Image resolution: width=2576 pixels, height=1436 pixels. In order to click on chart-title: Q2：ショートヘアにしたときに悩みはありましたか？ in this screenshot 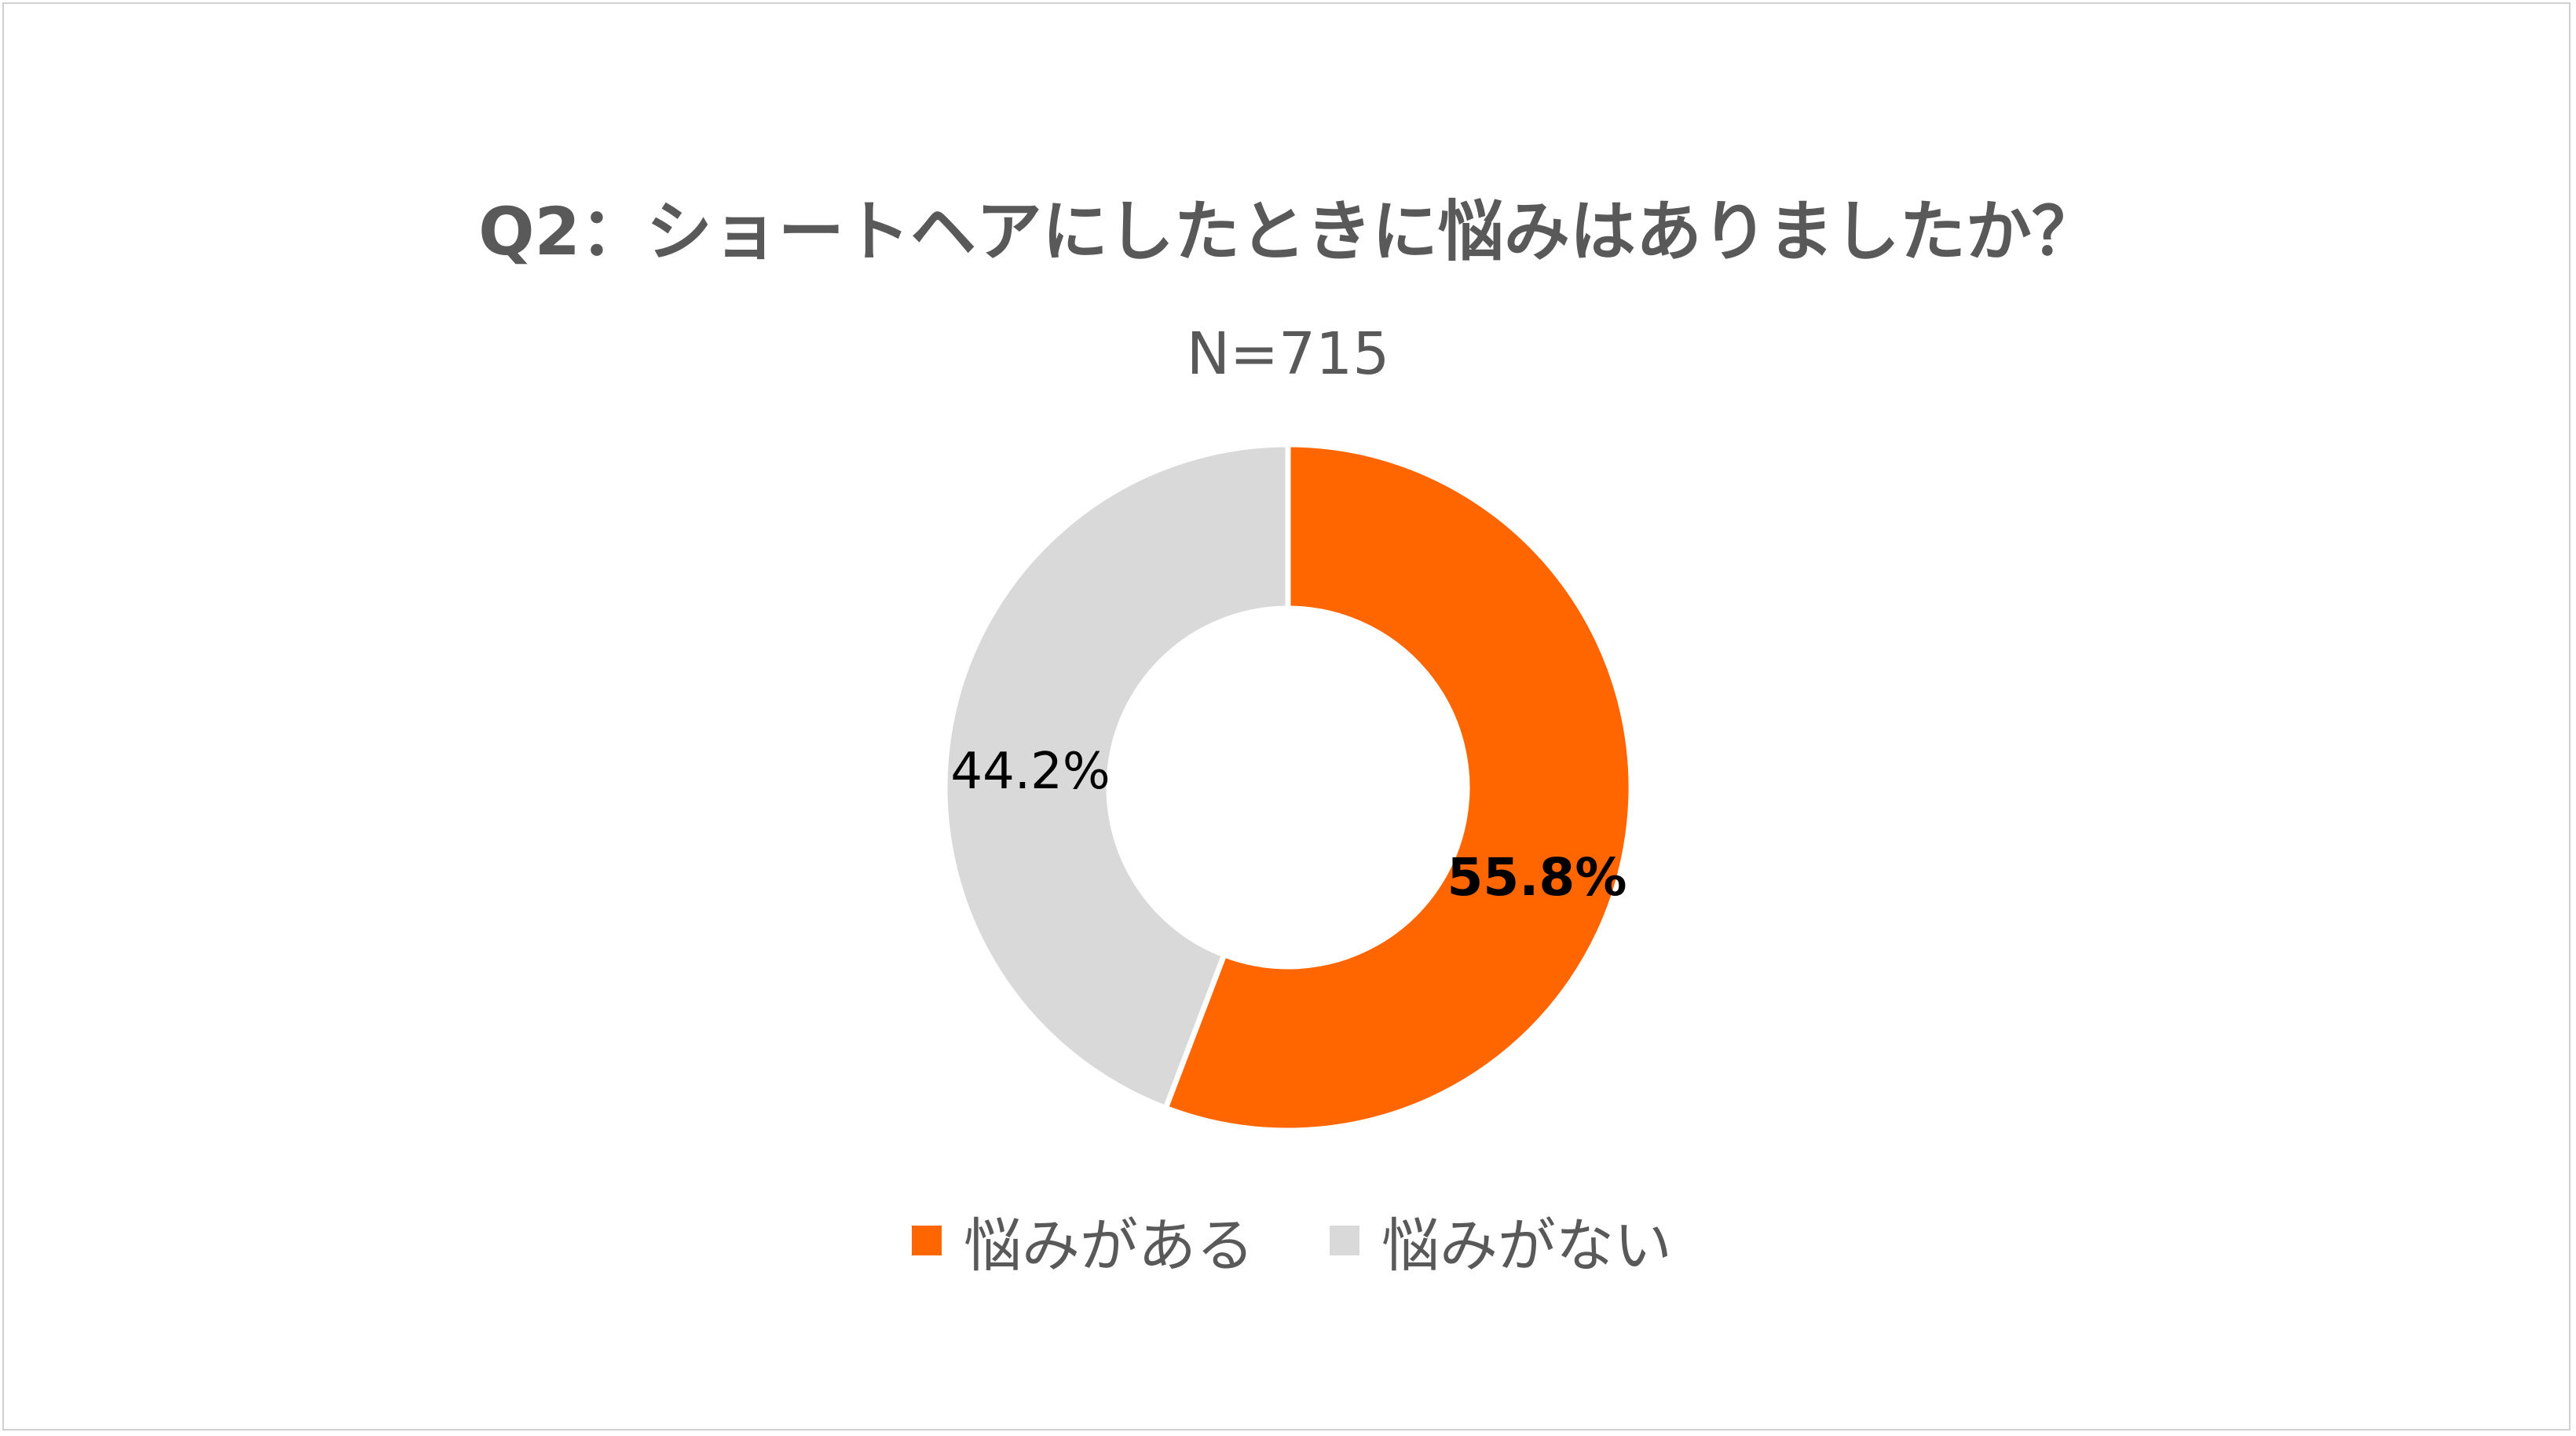, I will do `click(1288, 231)`.